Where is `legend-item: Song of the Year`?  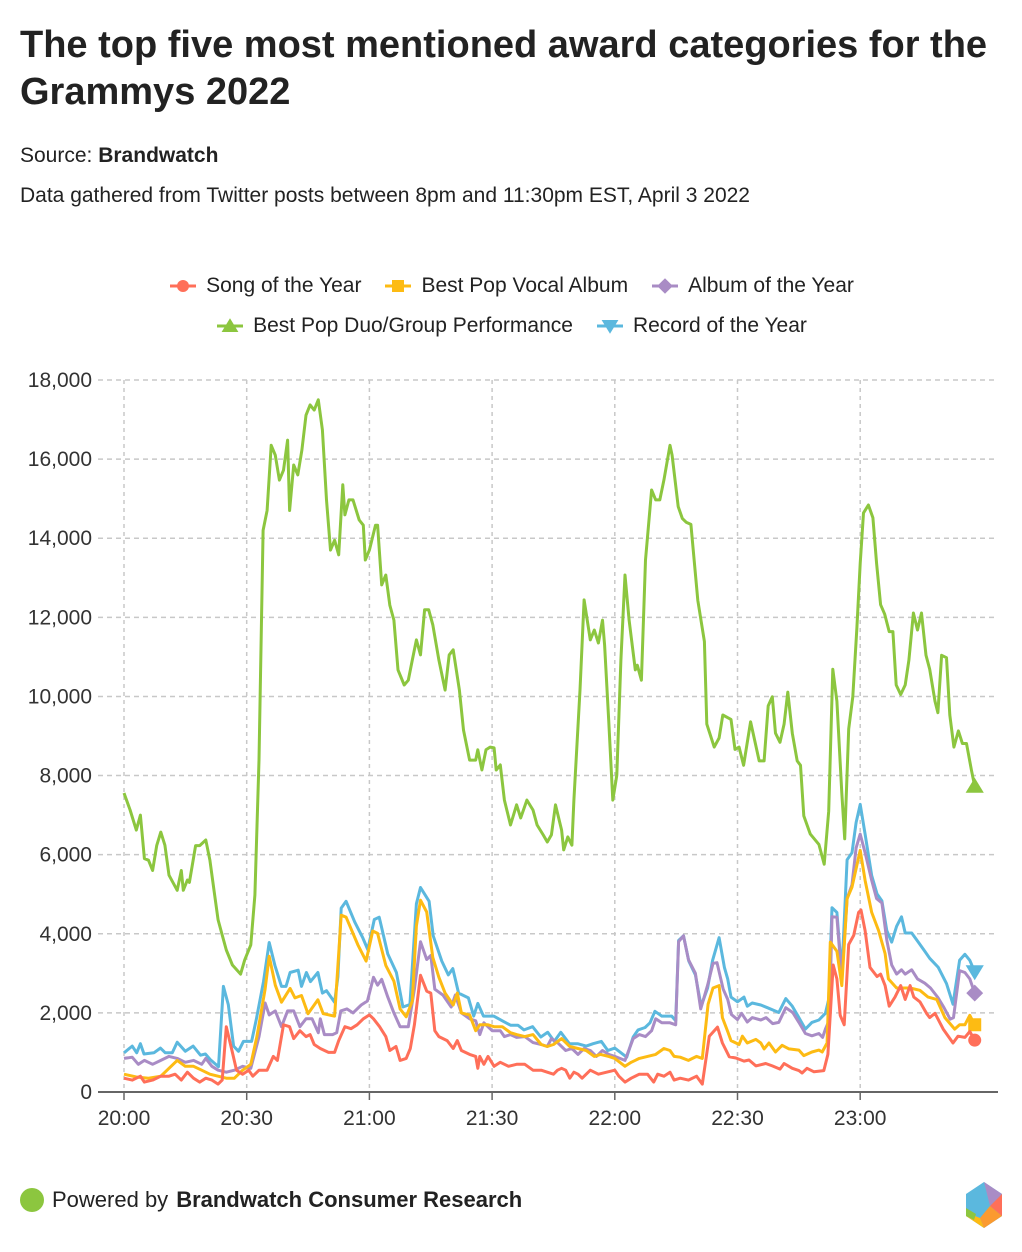
legend-item: Song of the Year is located at coordinates (264, 286).